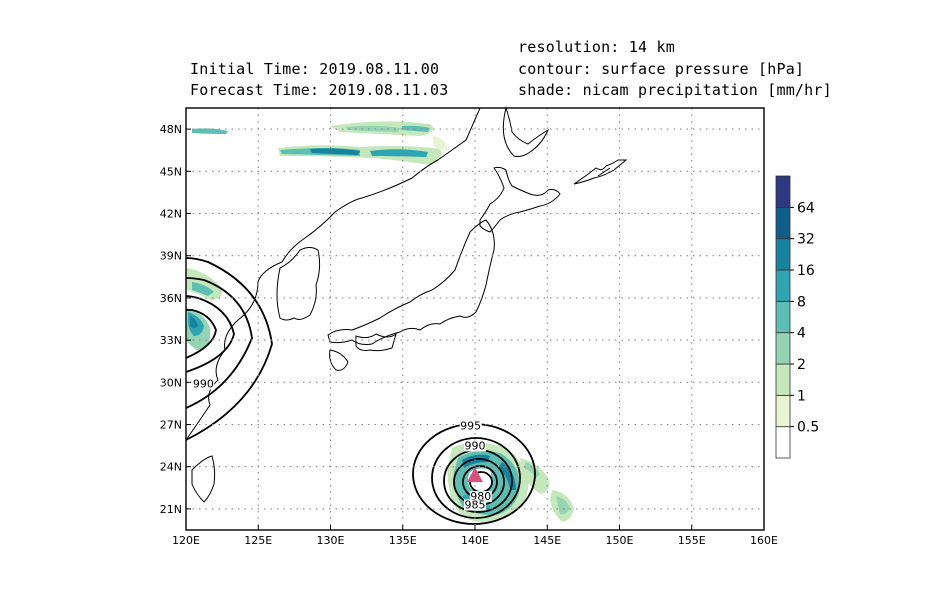 This screenshot has width=950, height=600. Describe the element at coordinates (403, 540) in the screenshot. I see `x-tick-label: 135E` at that location.